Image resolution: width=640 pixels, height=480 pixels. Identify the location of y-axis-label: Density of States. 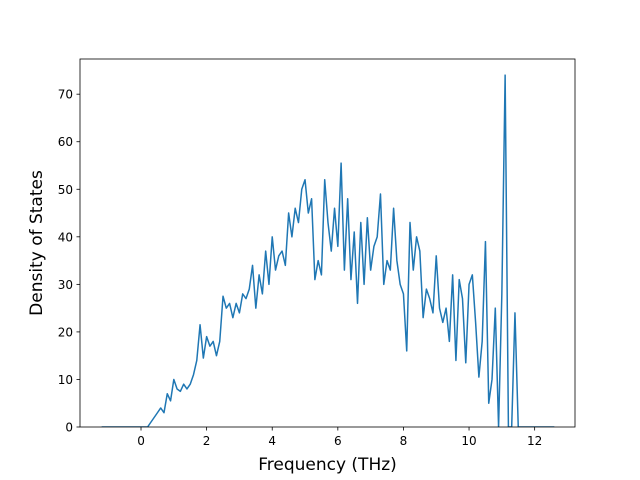
(37, 243).